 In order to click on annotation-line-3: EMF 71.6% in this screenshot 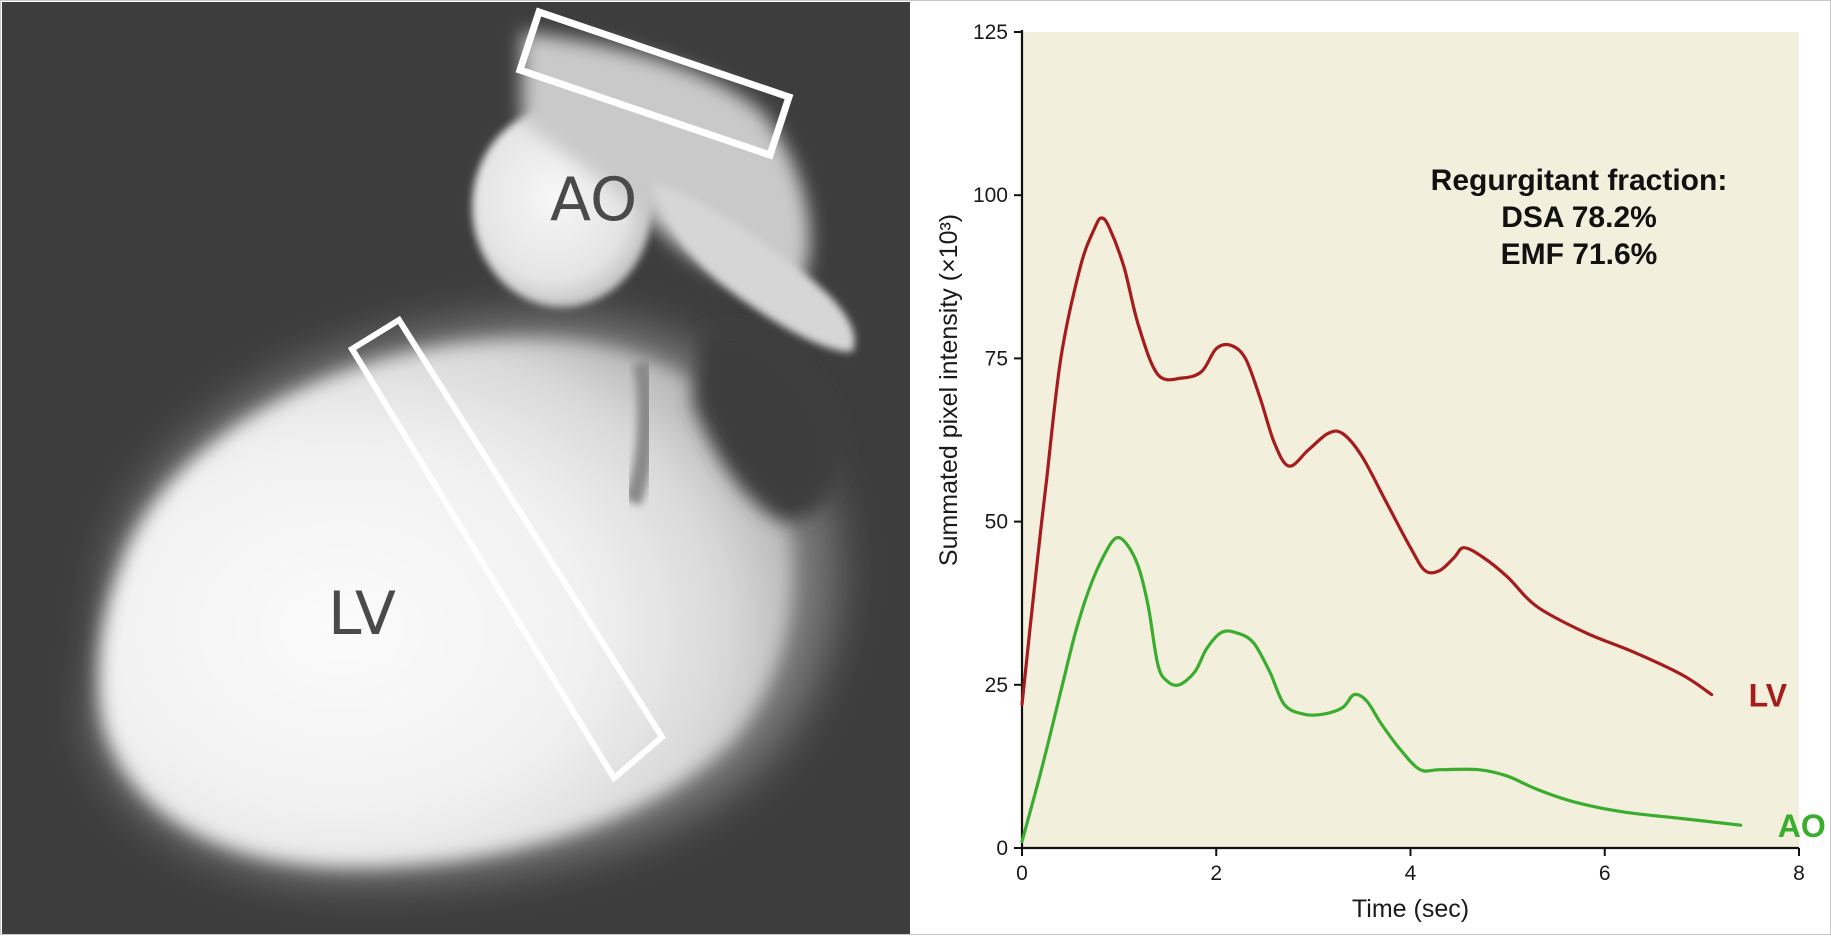, I will do `click(1579, 254)`.